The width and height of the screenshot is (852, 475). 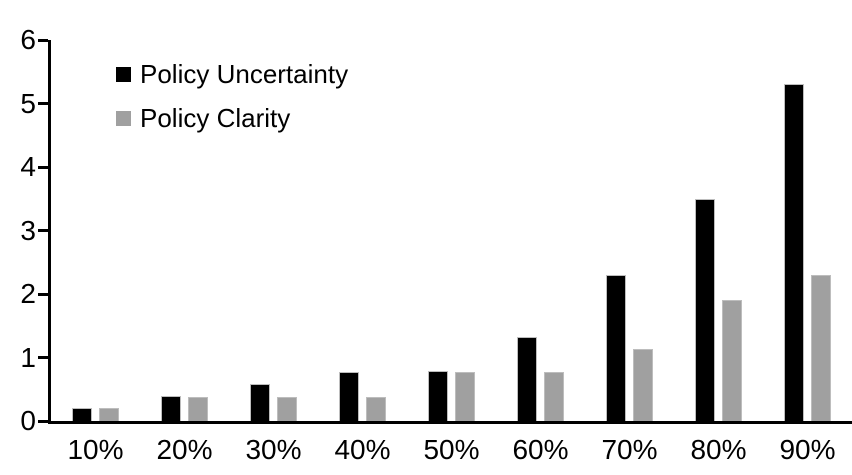 What do you see at coordinates (705, 309) in the screenshot?
I see `bar-policy-uncertainty-80%` at bounding box center [705, 309].